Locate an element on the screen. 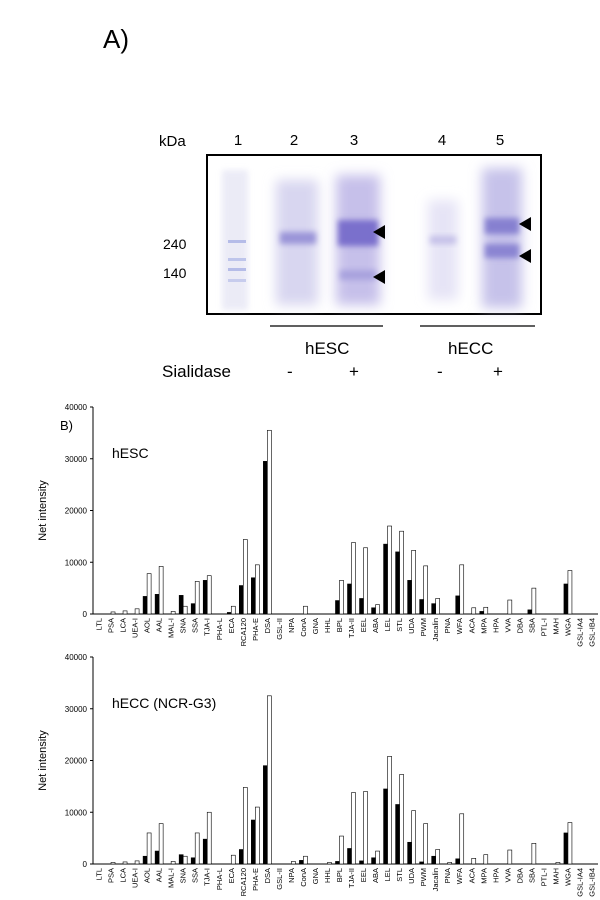  category-label: PNA is located at coordinates (447, 625).